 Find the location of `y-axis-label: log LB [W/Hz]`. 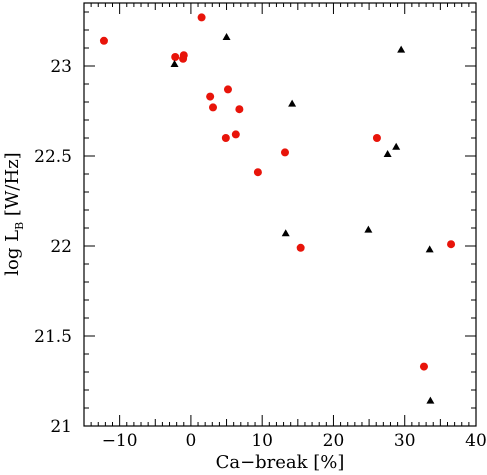

y-axis-label: log LB [W/Hz] is located at coordinates (14, 213).